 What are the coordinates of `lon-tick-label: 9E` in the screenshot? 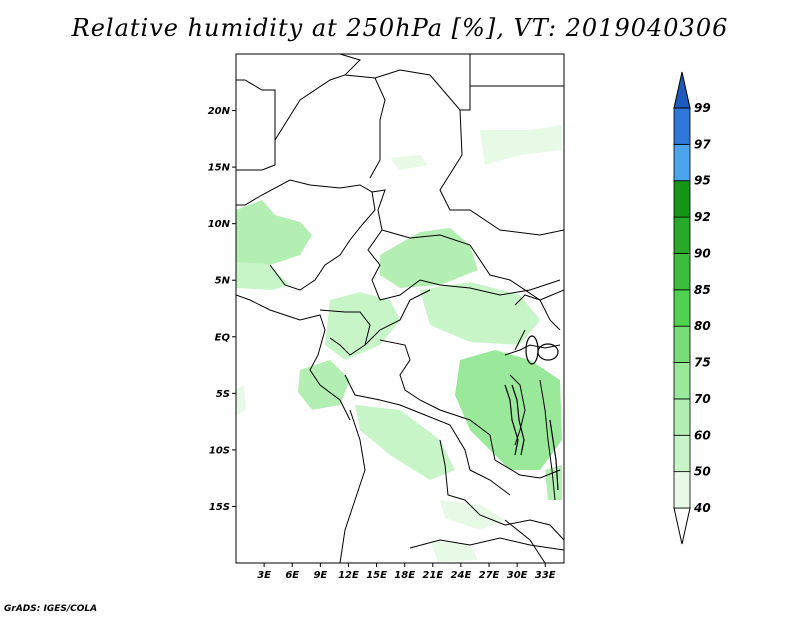 It's located at (320, 575).